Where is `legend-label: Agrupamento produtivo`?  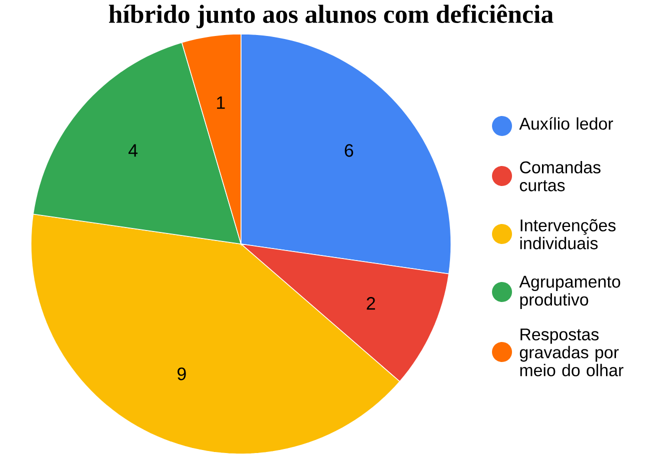 legend-label: Agrupamento produtivo is located at coordinates (569, 292).